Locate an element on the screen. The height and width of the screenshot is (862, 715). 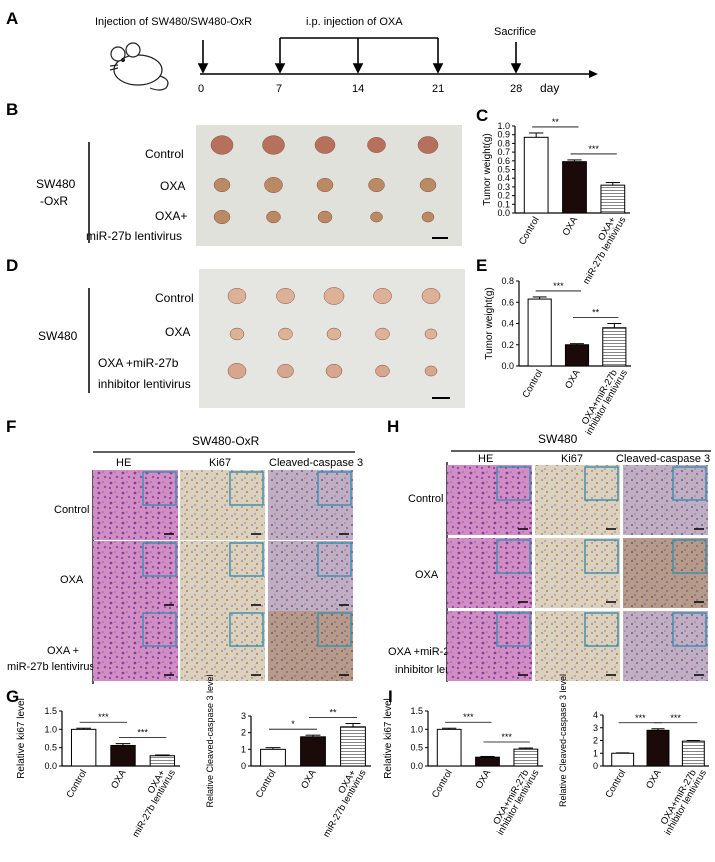
tick-7: 7 is located at coordinates (279, 89).